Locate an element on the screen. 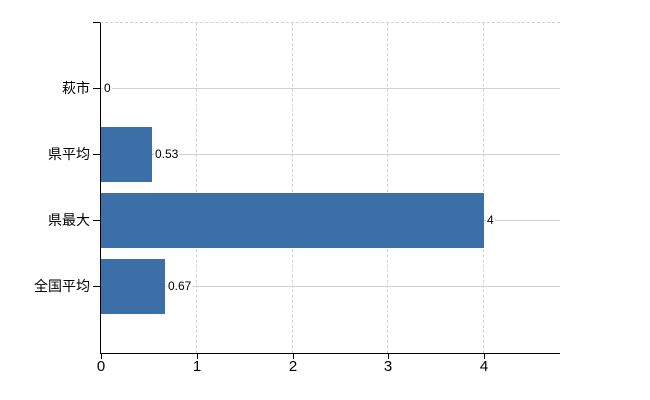 This screenshot has width=650, height=400. x-axis-tick-label: 1 is located at coordinates (197, 366).